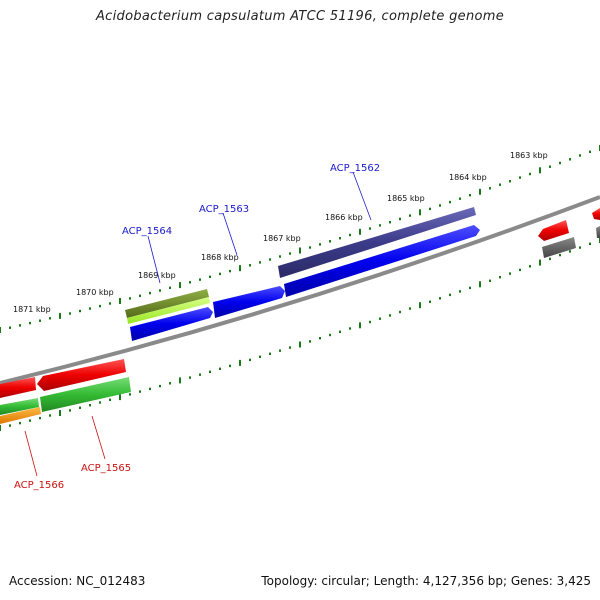  I want to click on kbp-label: 1868 kbp, so click(220, 257).